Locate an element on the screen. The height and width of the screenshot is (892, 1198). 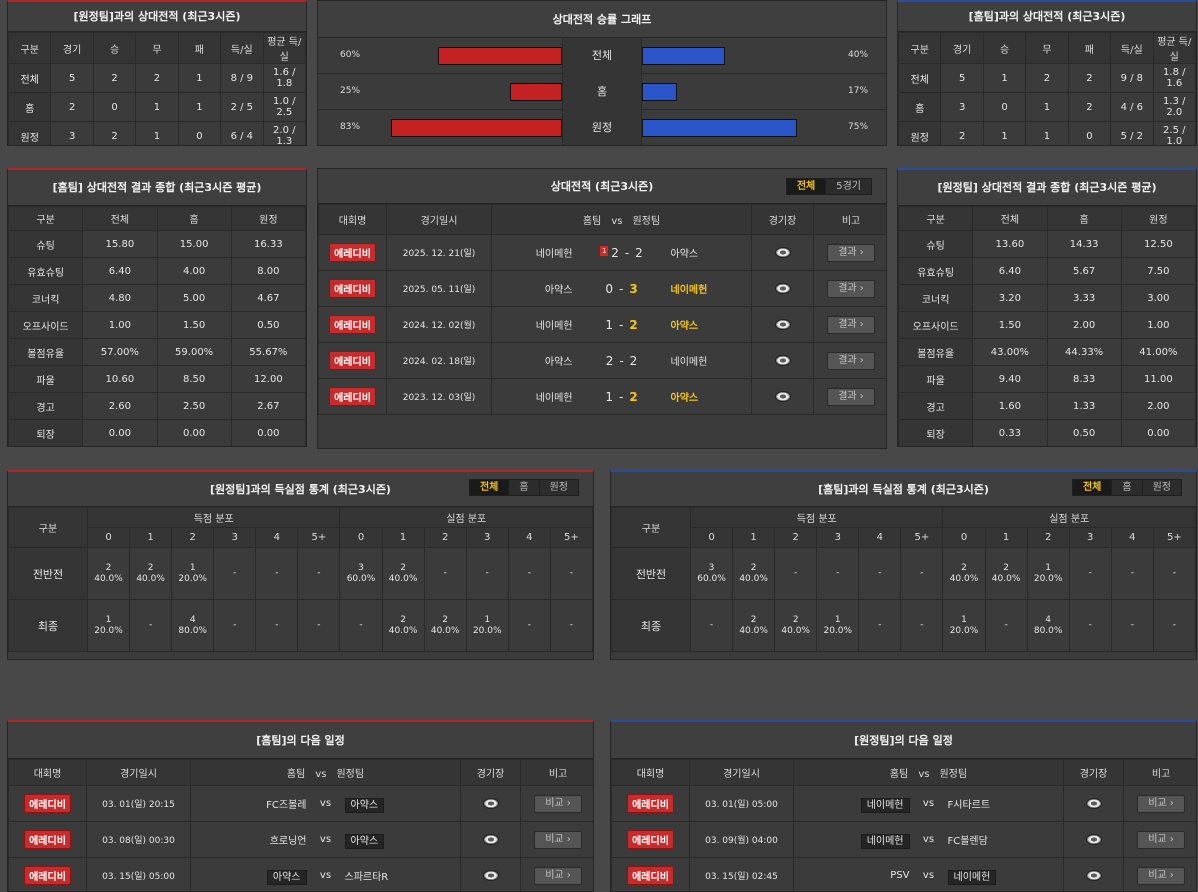
tab-5-games: 5경기 is located at coordinates (848, 186).